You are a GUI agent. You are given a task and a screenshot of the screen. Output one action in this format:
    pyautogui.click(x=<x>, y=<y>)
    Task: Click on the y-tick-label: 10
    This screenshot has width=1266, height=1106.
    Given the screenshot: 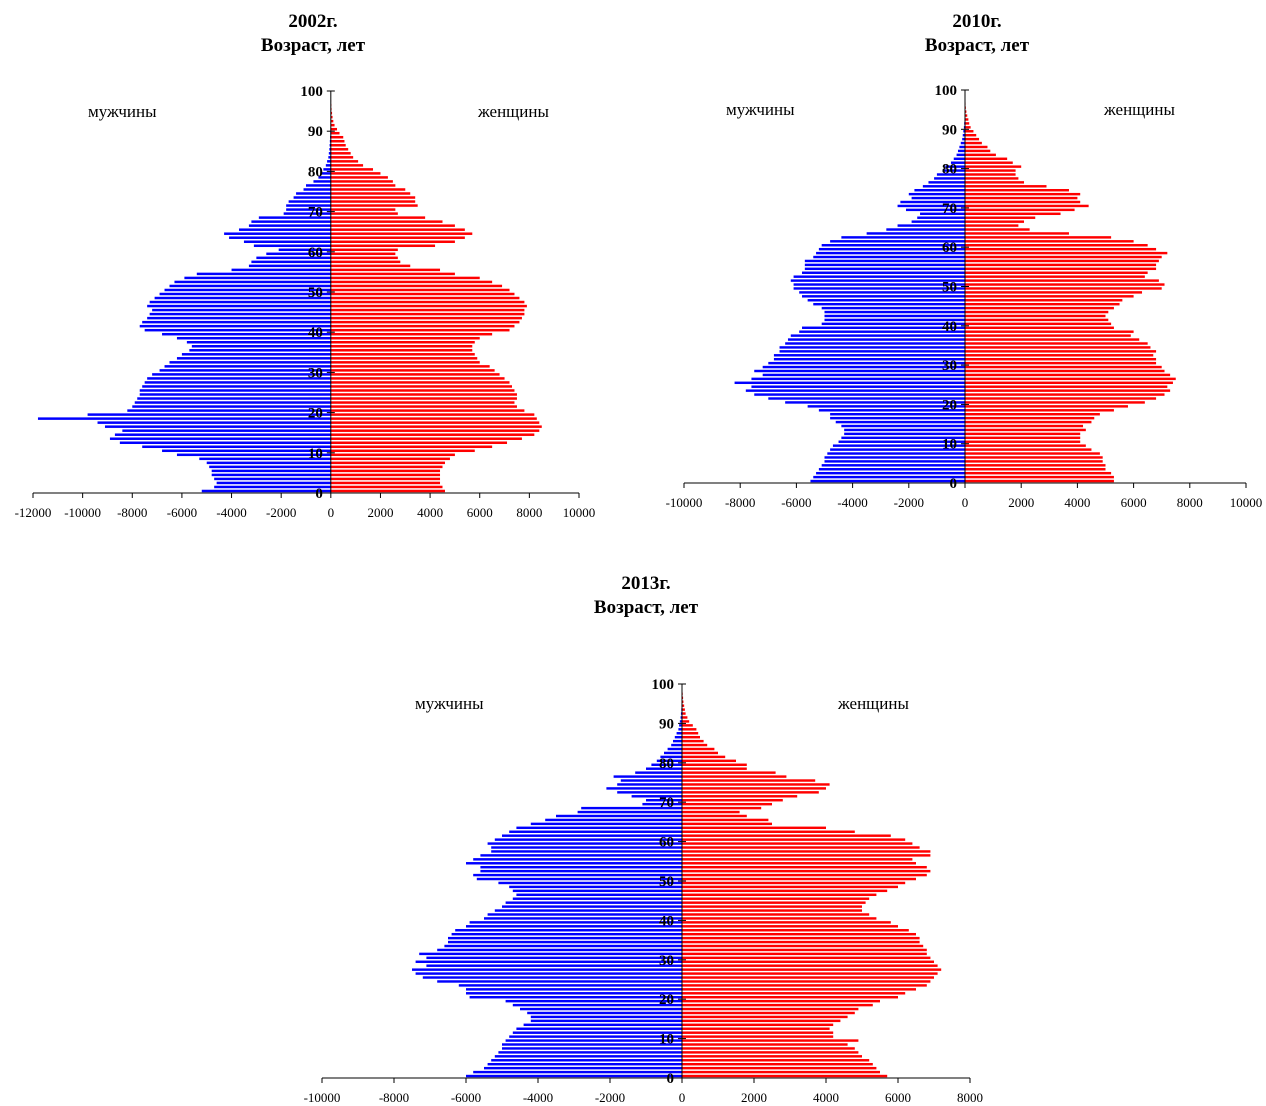 What is the action you would take?
    pyautogui.click(x=315, y=454)
    